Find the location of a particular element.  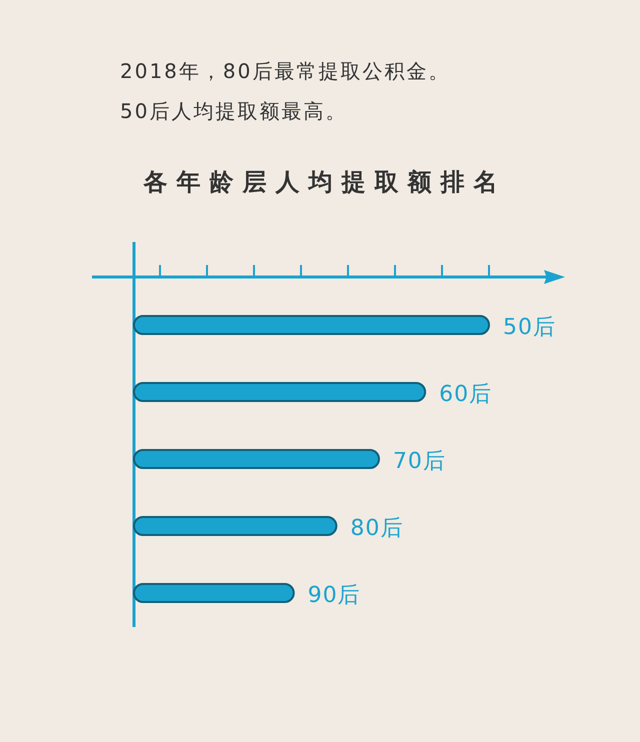

chart-title: 各年龄层人均提取额排名 is located at coordinates (324, 182).